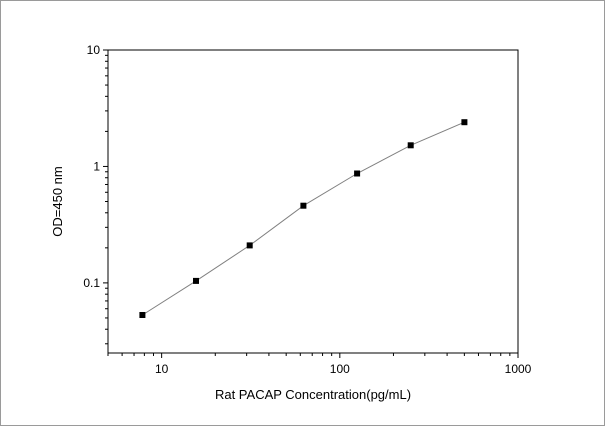 This screenshot has width=605, height=426. Describe the element at coordinates (162, 369) in the screenshot. I see `x-tick-label: 10` at that location.